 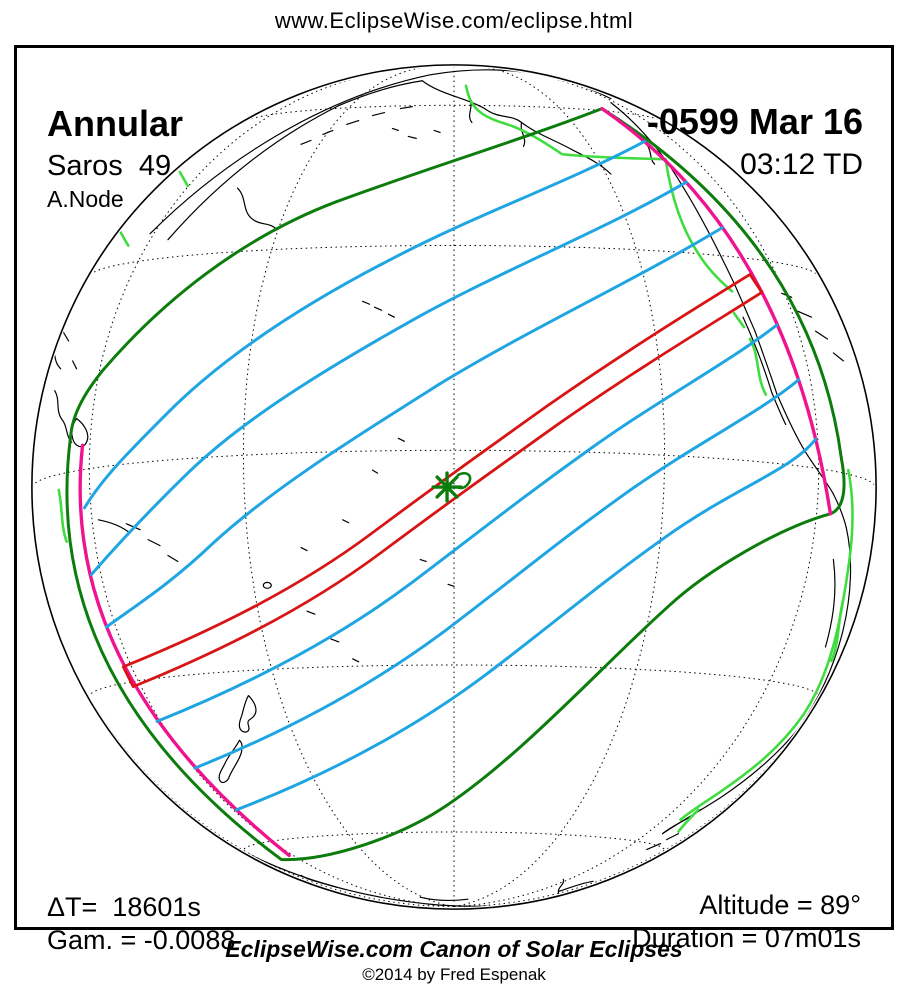 What do you see at coordinates (746, 938) in the screenshot?
I see `duration-label: Duration = 07m01s` at bounding box center [746, 938].